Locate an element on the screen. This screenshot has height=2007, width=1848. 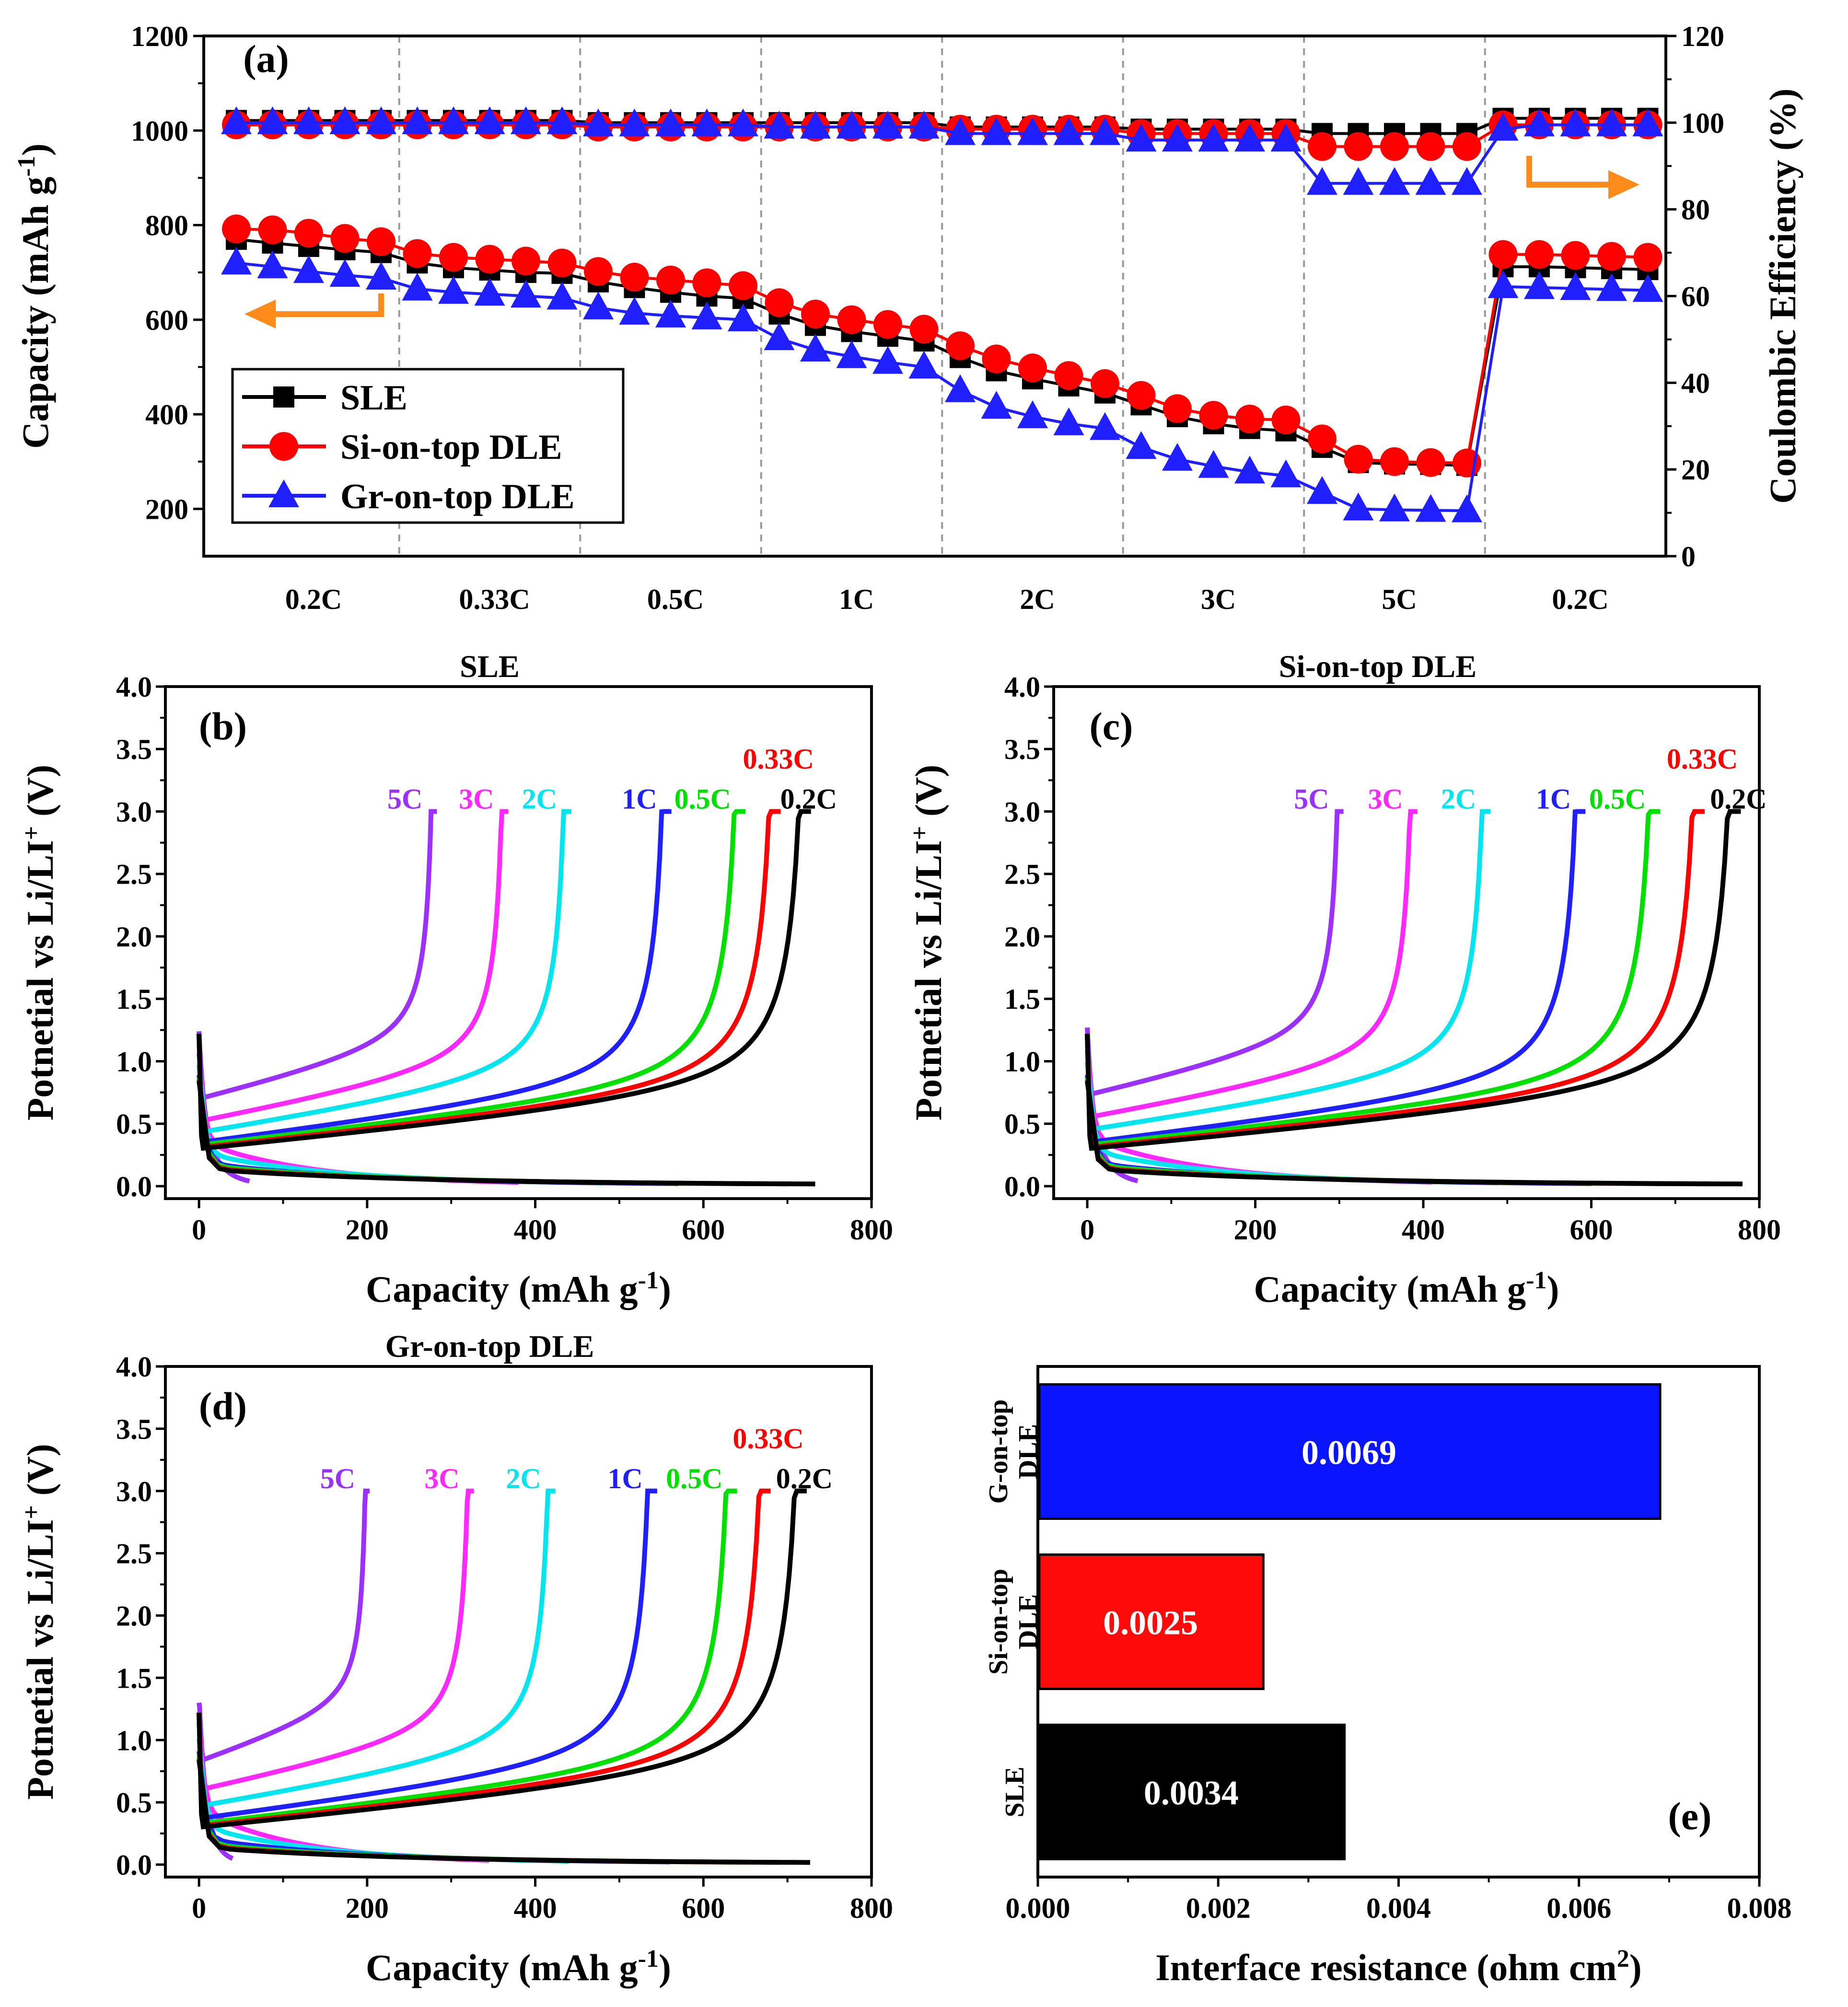
y-tick-label-right: 60 is located at coordinates (1696, 297).